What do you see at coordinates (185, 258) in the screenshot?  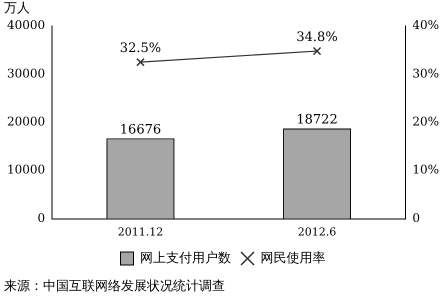 I see `legend-label: 网上支付用户数` at bounding box center [185, 258].